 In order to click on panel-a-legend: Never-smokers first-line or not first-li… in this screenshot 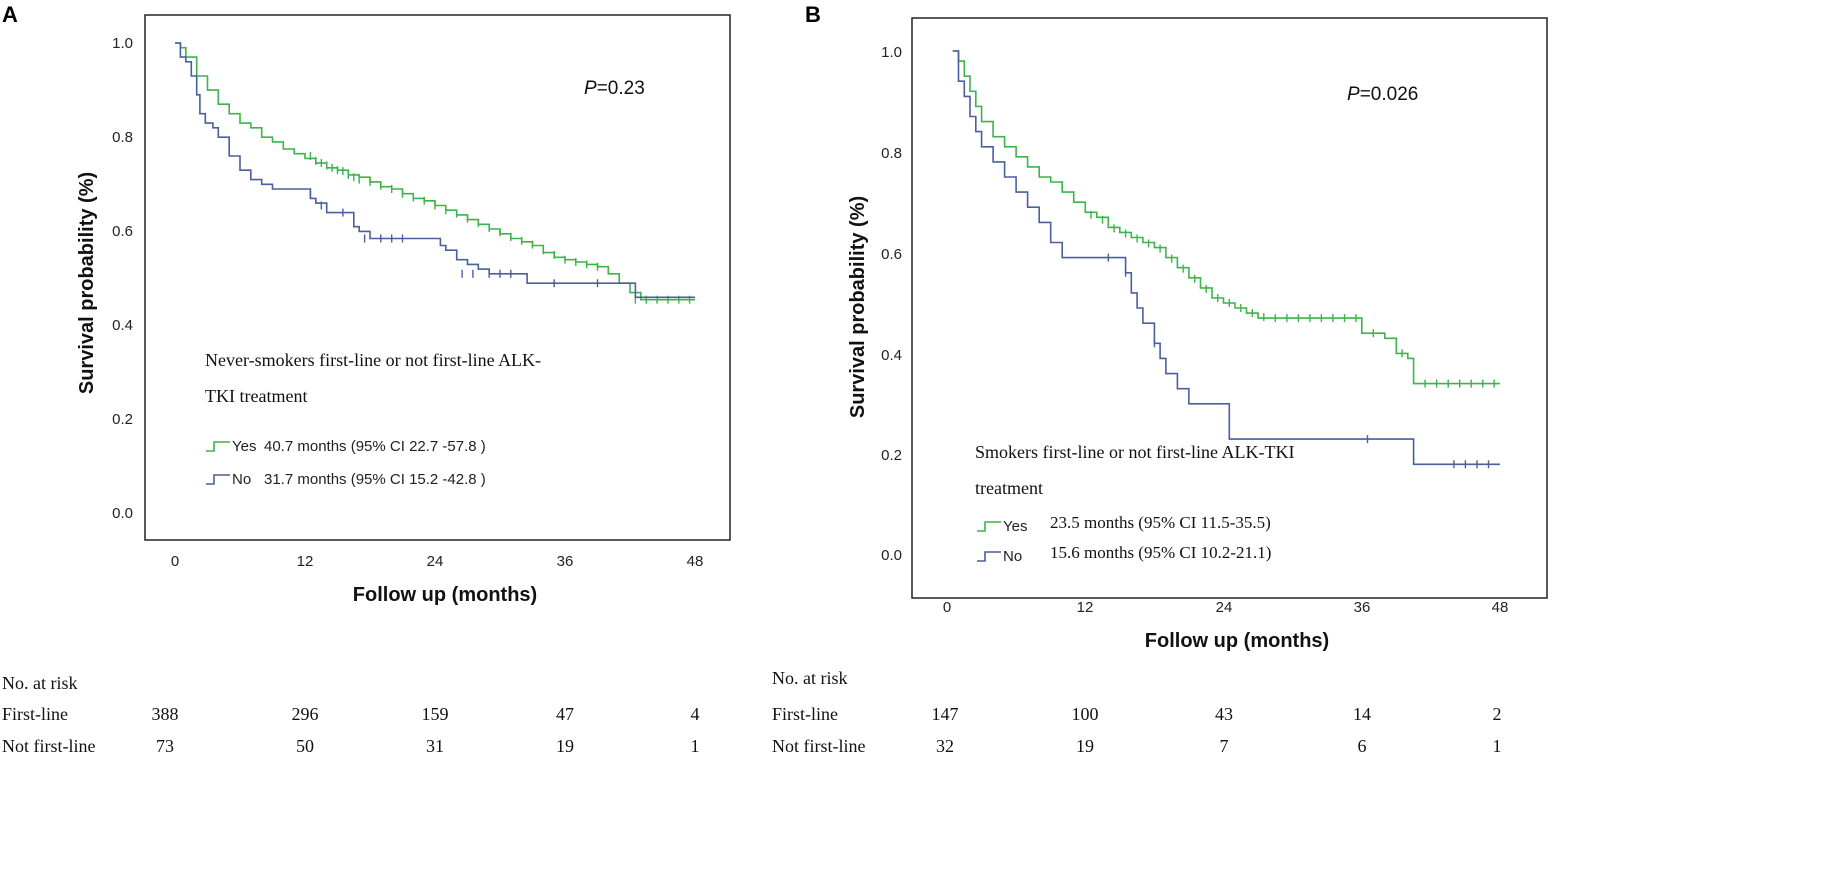, I will do `click(373, 419)`.